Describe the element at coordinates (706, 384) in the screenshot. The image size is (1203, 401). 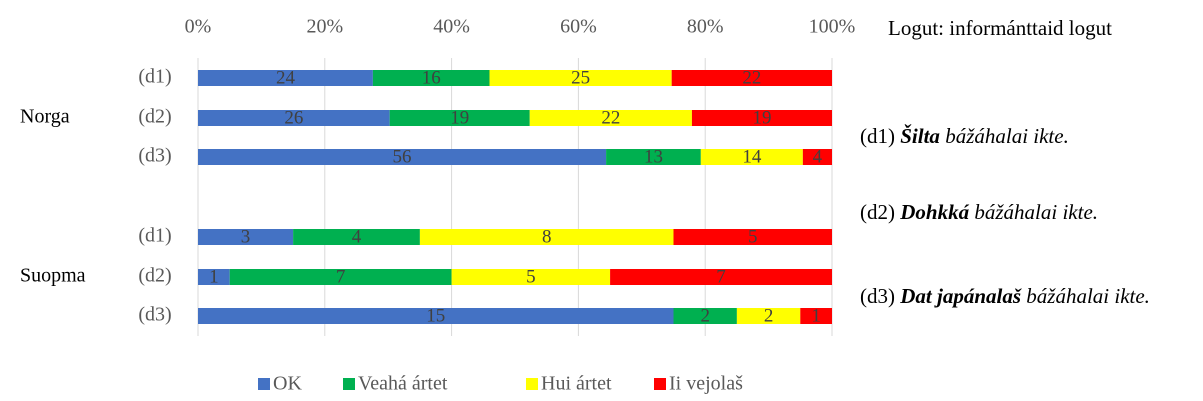
I see `legend-label: Ii vejolaš` at that location.